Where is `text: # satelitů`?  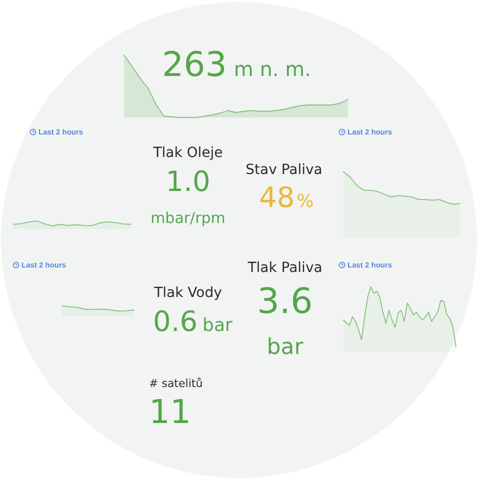
text: # satelitů is located at coordinates (176, 383).